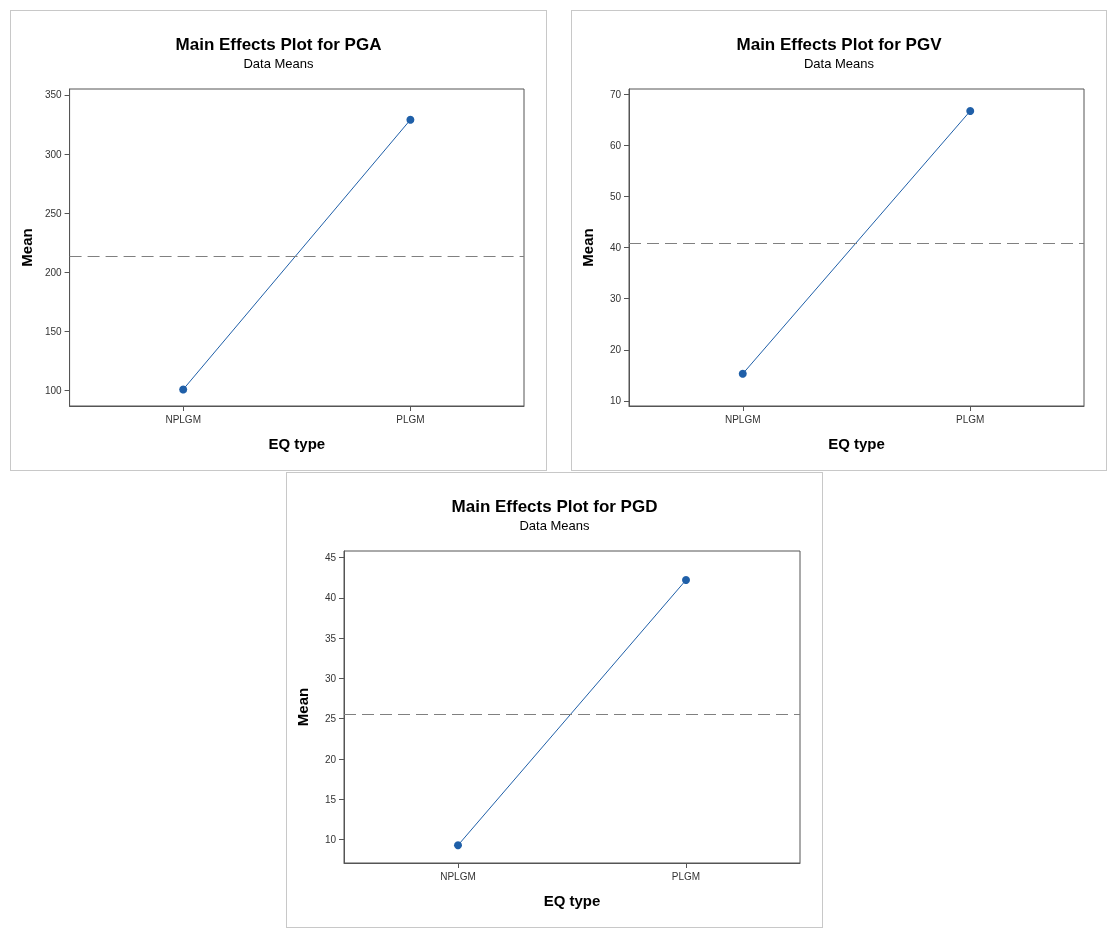 The width and height of the screenshot is (1107, 928). What do you see at coordinates (615, 196) in the screenshot?
I see `y-tick-label: 50` at bounding box center [615, 196].